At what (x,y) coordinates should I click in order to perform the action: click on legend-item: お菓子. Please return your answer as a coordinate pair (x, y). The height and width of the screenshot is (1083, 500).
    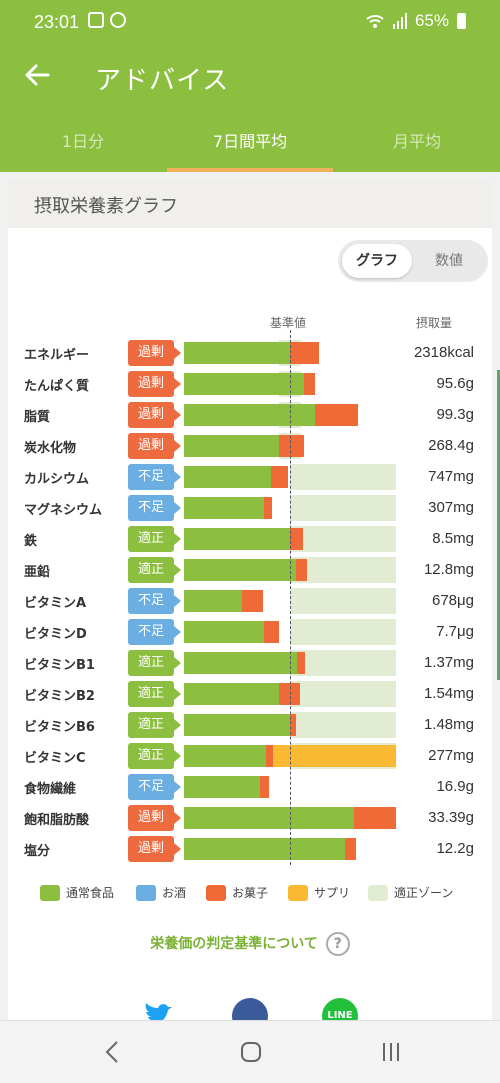
    Looking at the image, I should click on (237, 892).